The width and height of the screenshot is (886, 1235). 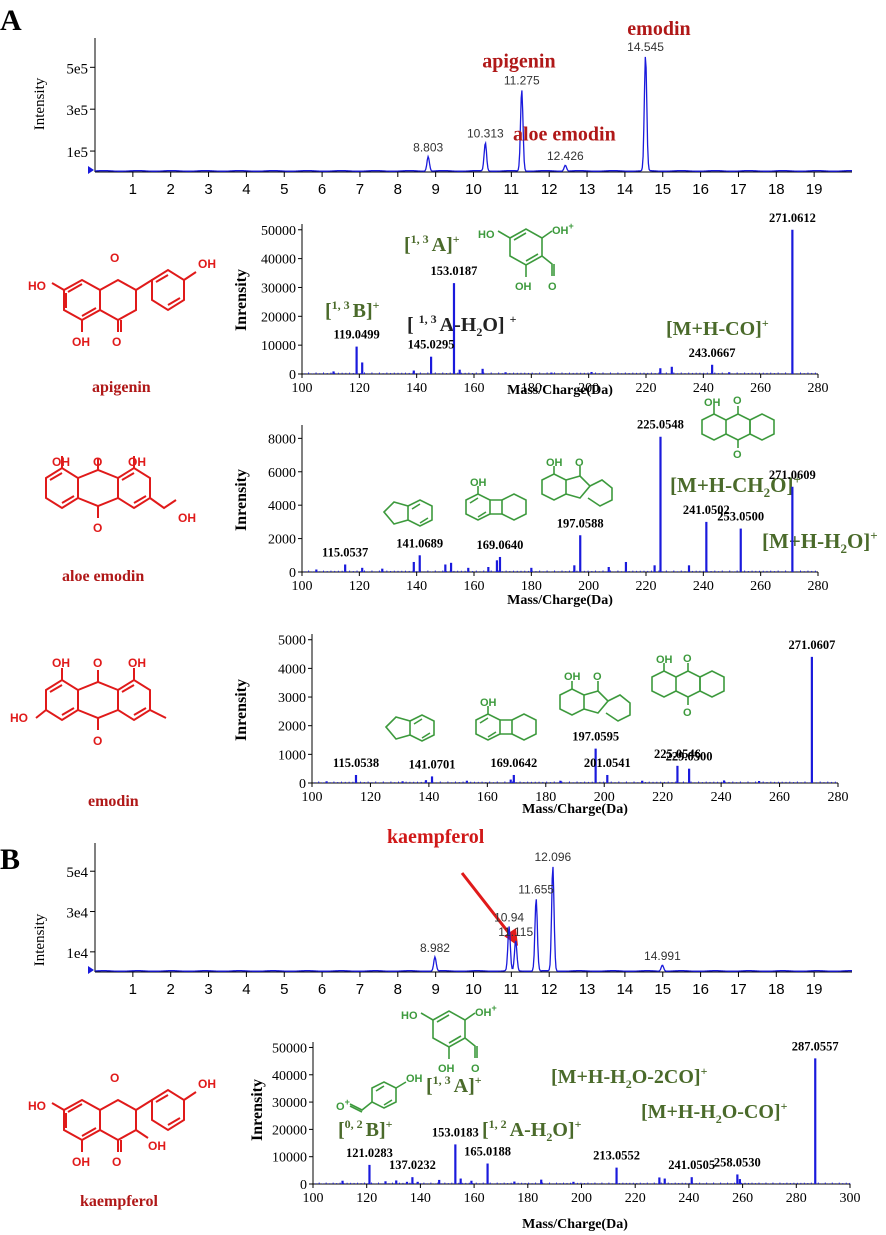 I want to click on api-oh-b: OH, so click(x=207, y=264).